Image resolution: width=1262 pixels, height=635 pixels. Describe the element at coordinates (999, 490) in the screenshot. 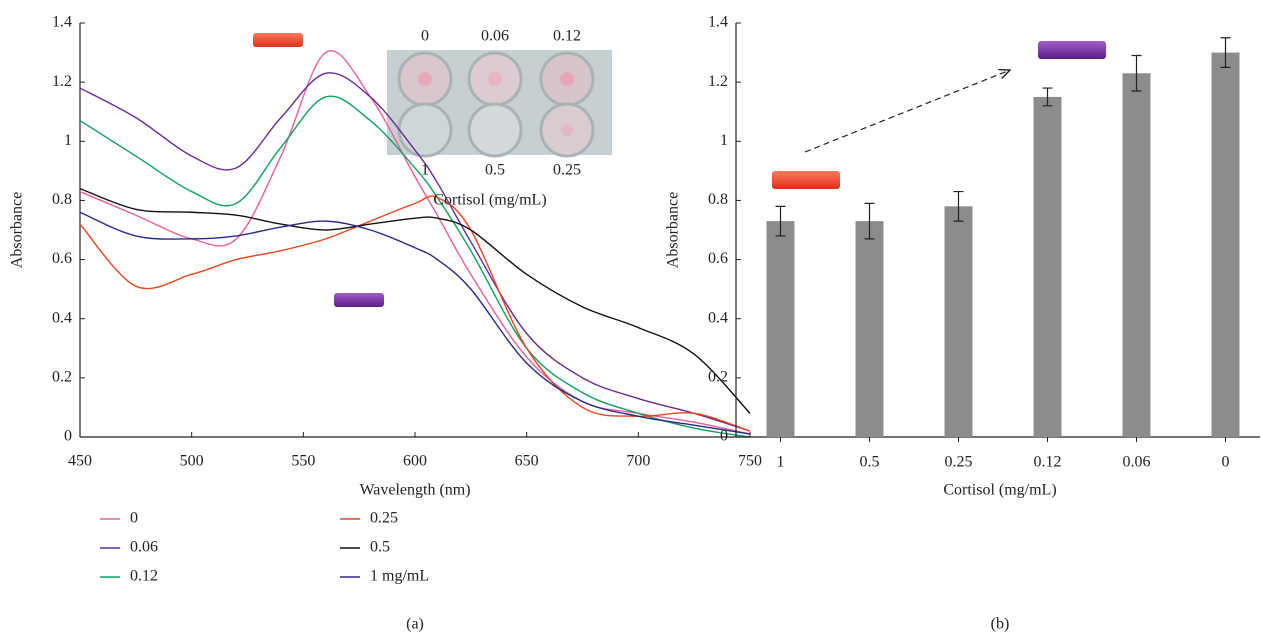

I see `x-axis-label: Cortisol (mg/mL)` at that location.